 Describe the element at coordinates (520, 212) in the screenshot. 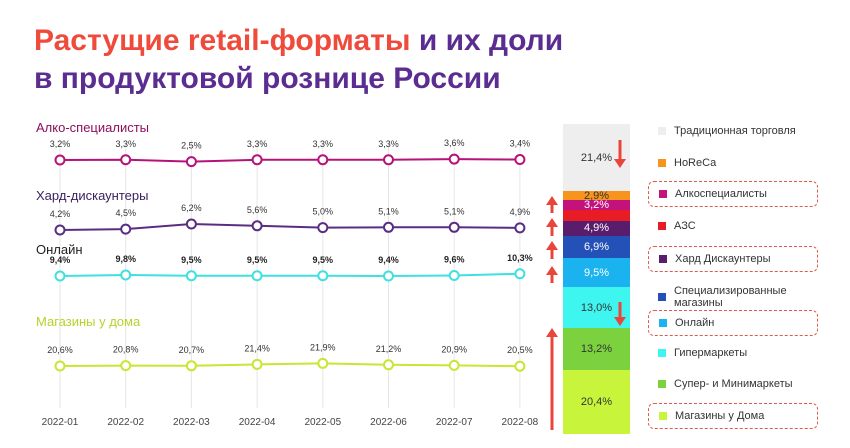

I see `data-label: 4,9%` at that location.